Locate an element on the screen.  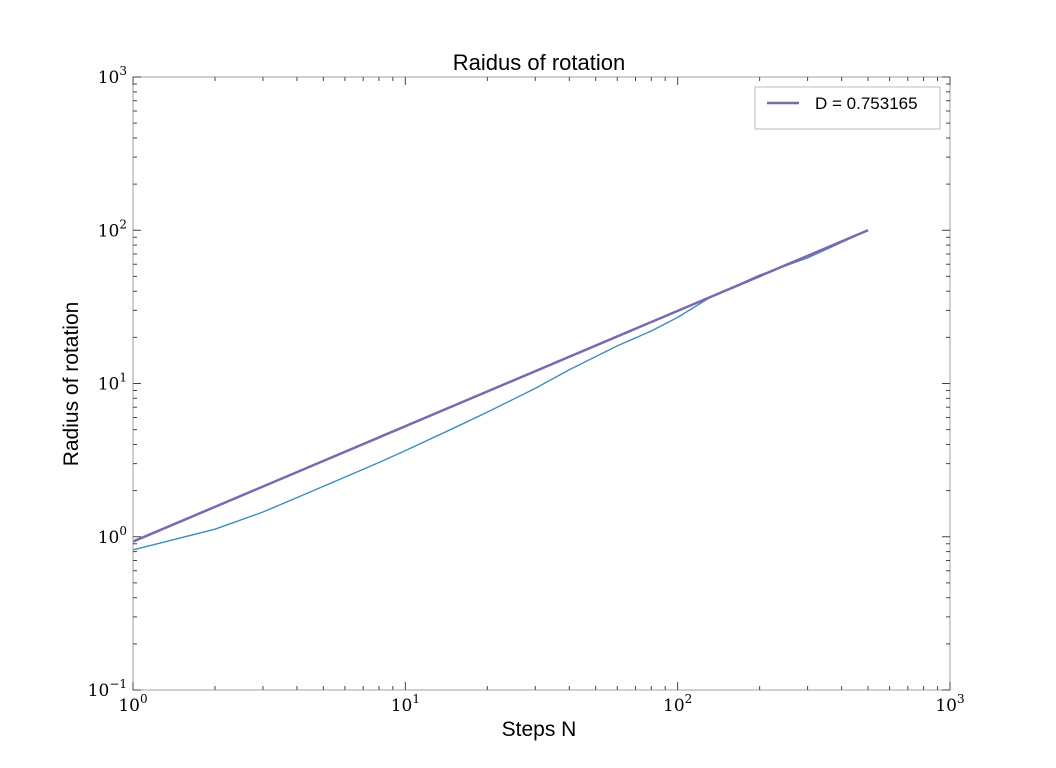
y-axis-label: Radius of rotation is located at coordinates (71, 384).